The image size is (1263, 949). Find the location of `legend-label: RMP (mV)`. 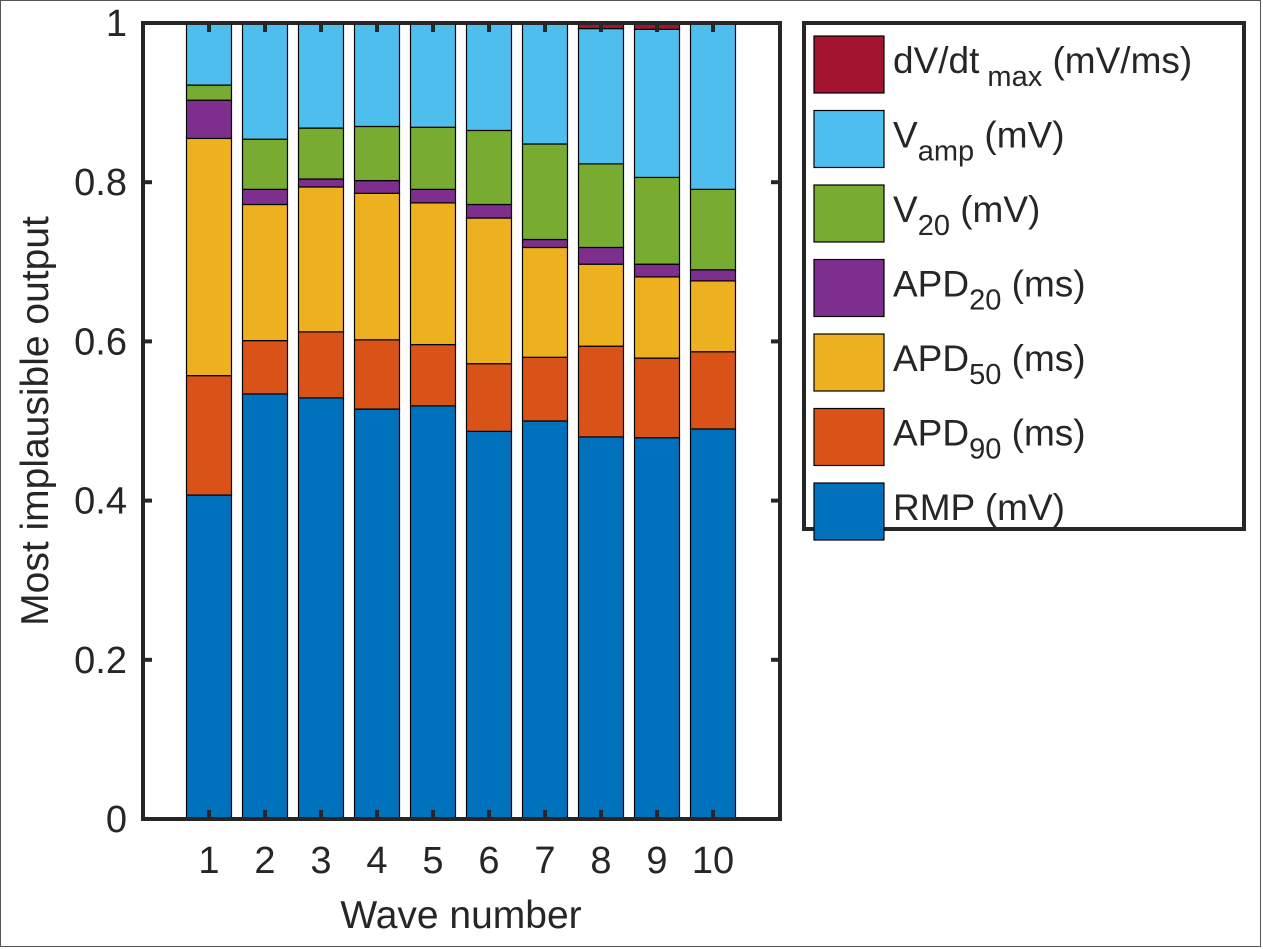

legend-label: RMP (mV) is located at coordinates (979, 507).